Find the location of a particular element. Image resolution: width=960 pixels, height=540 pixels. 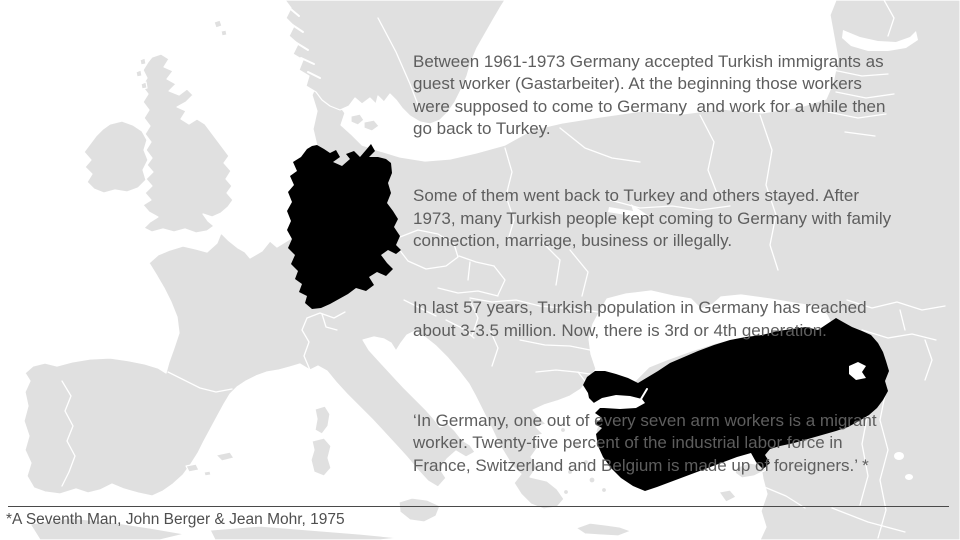

iraq-lakes is located at coordinates (903, 466).